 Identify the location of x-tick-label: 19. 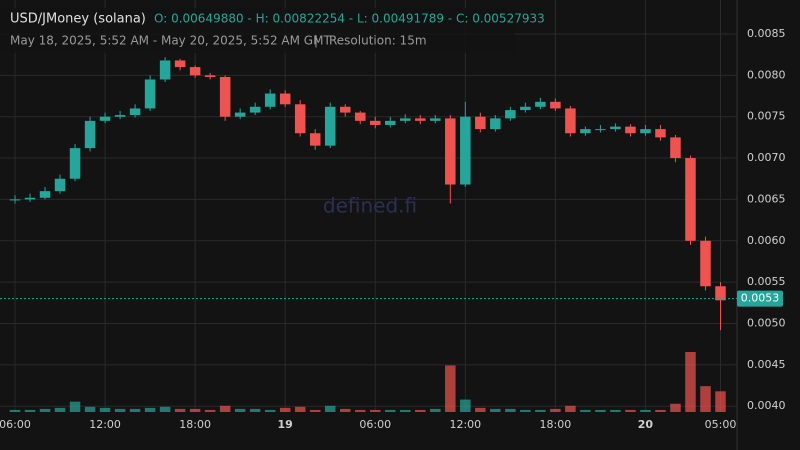
(285, 424).